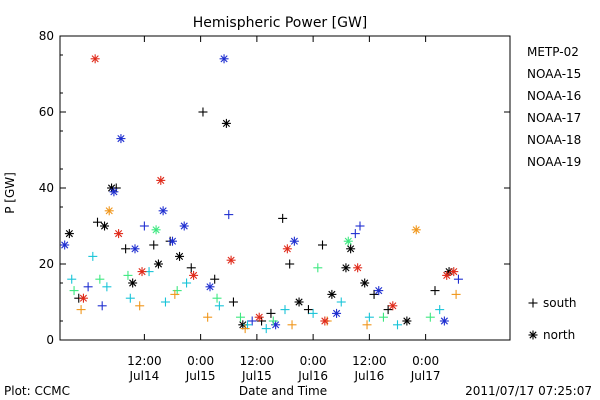 This screenshot has height=400, width=600. Describe the element at coordinates (560, 303) in the screenshot. I see `marker-legend-label: south` at that location.